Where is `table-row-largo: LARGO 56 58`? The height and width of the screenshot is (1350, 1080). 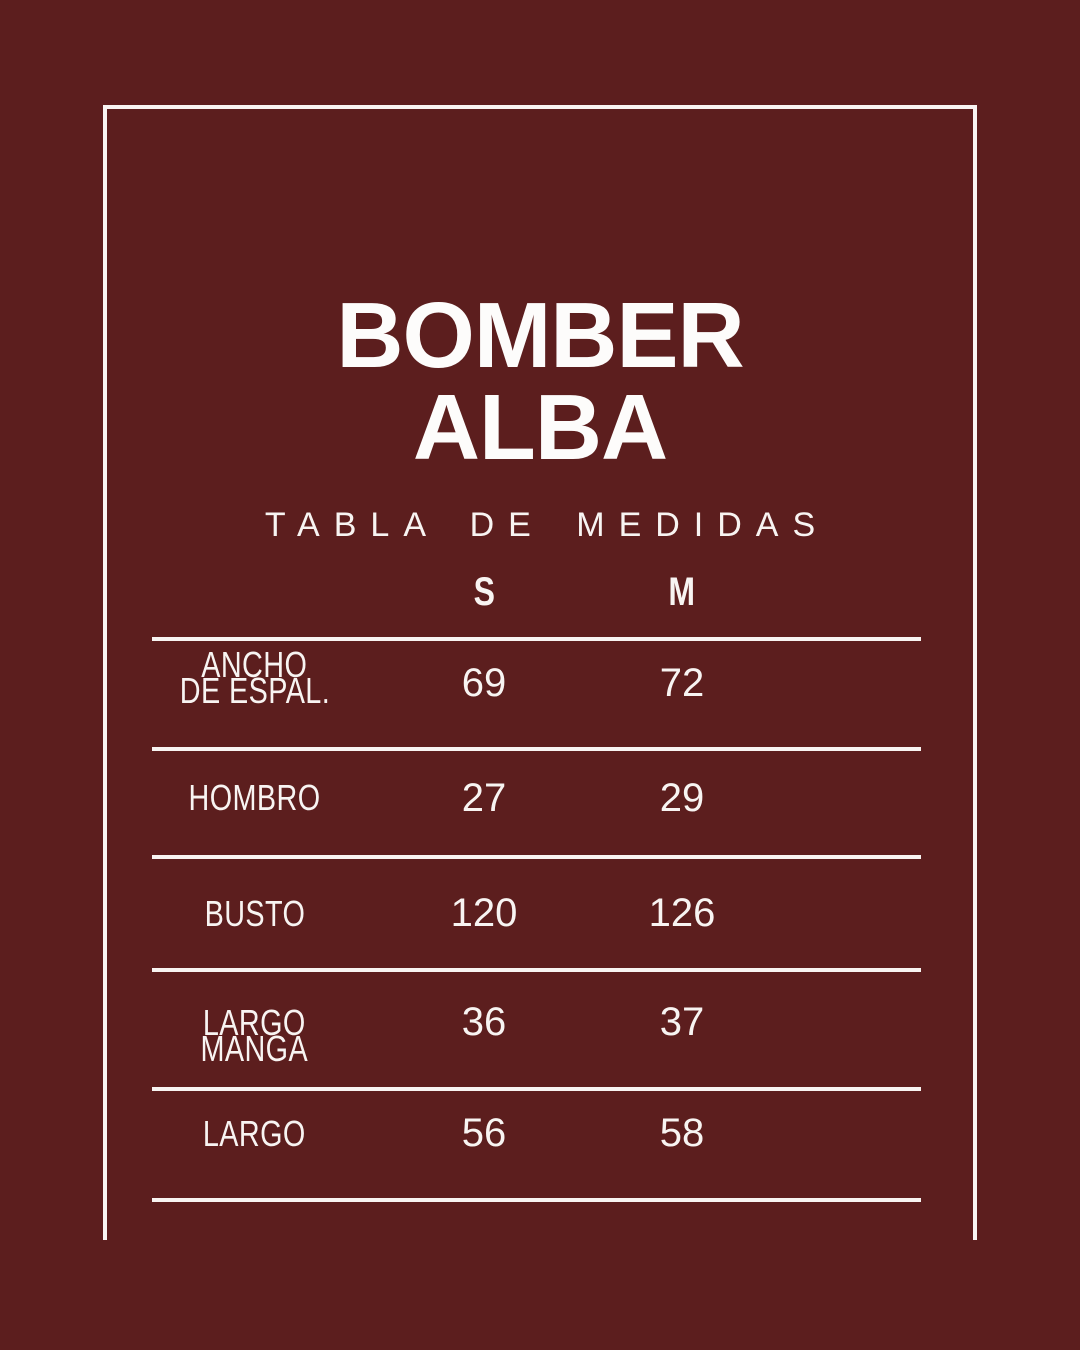
table-row-largo: LARGO 56 58 is located at coordinates (536, 1146).